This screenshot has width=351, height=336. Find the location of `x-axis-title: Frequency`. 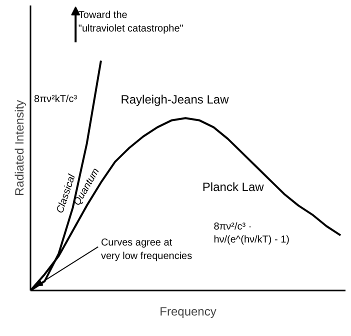

x-axis-title: Frequency is located at coordinates (188, 311).